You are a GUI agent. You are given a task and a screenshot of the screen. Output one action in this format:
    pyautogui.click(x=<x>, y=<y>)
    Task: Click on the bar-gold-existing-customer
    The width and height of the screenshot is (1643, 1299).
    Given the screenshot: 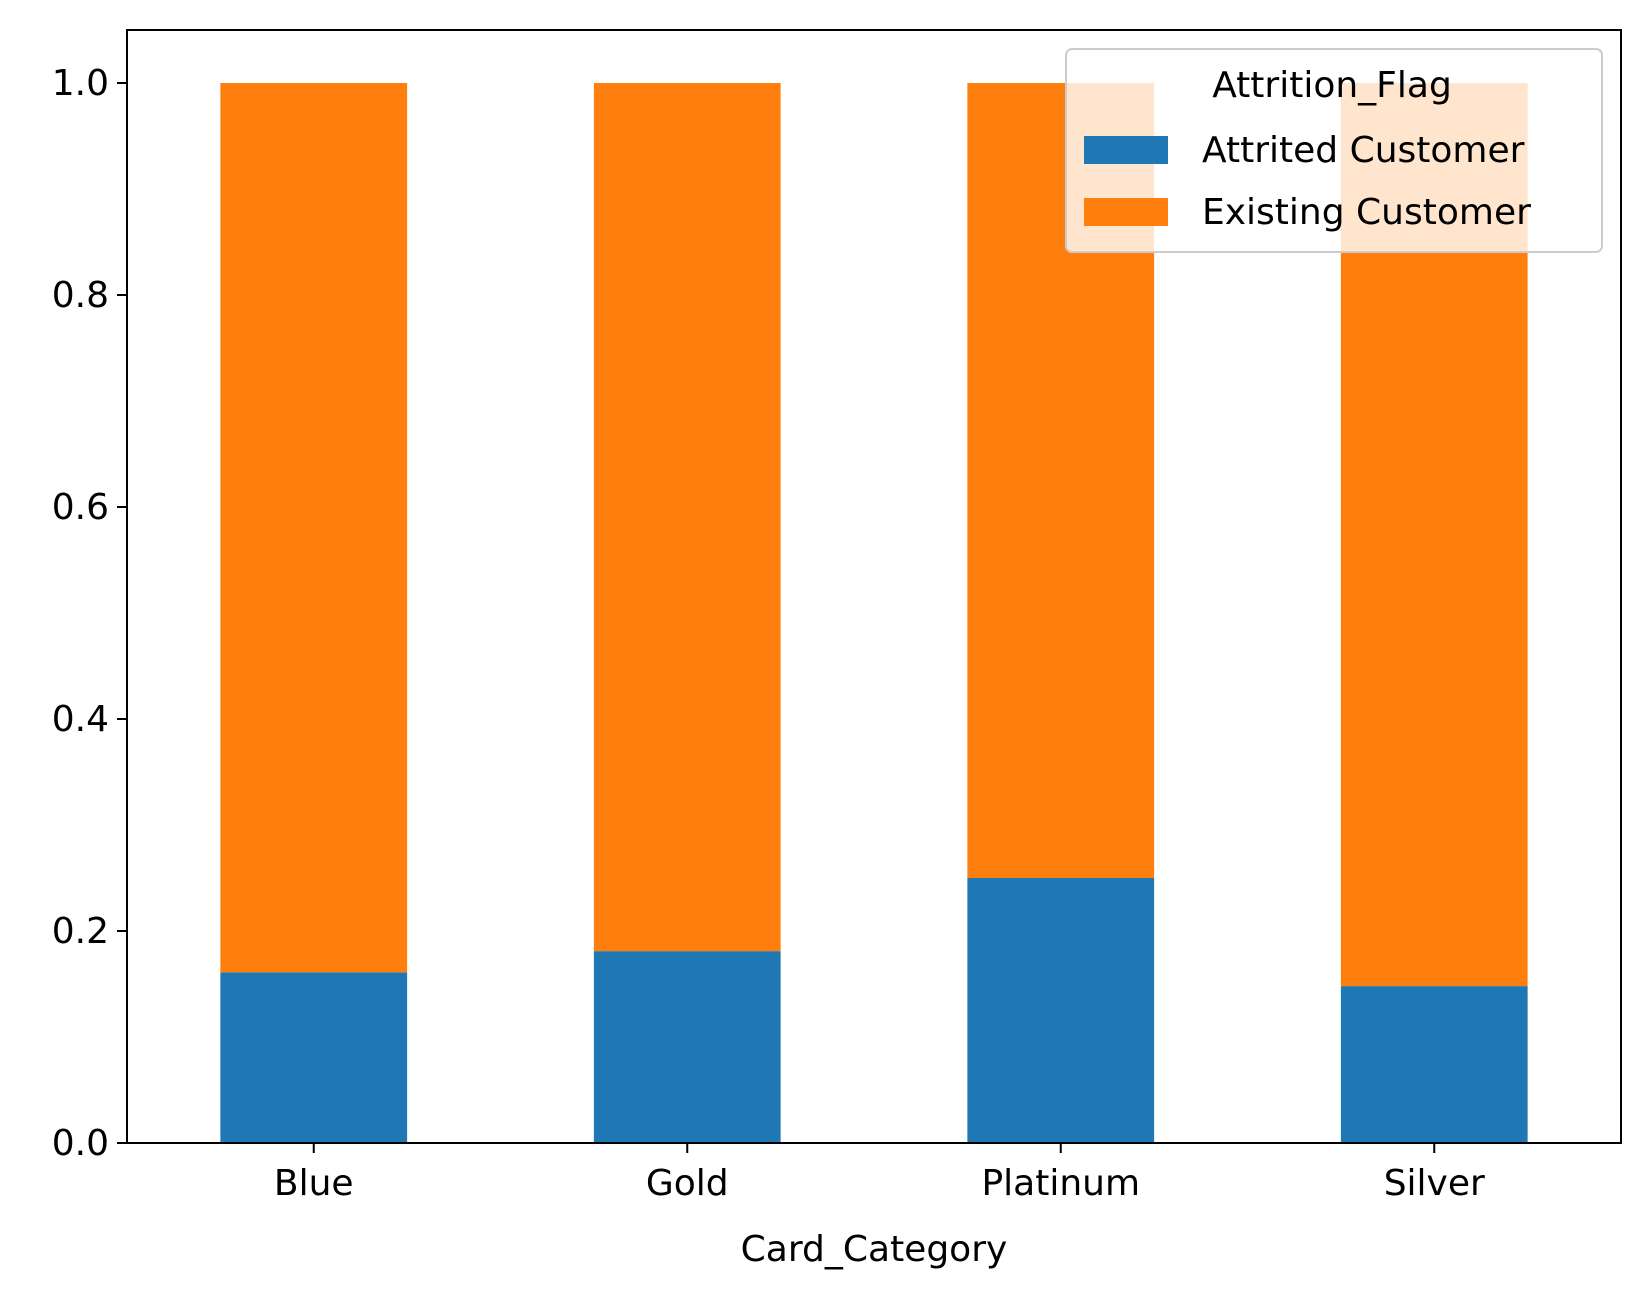 What is the action you would take?
    pyautogui.click(x=687, y=517)
    